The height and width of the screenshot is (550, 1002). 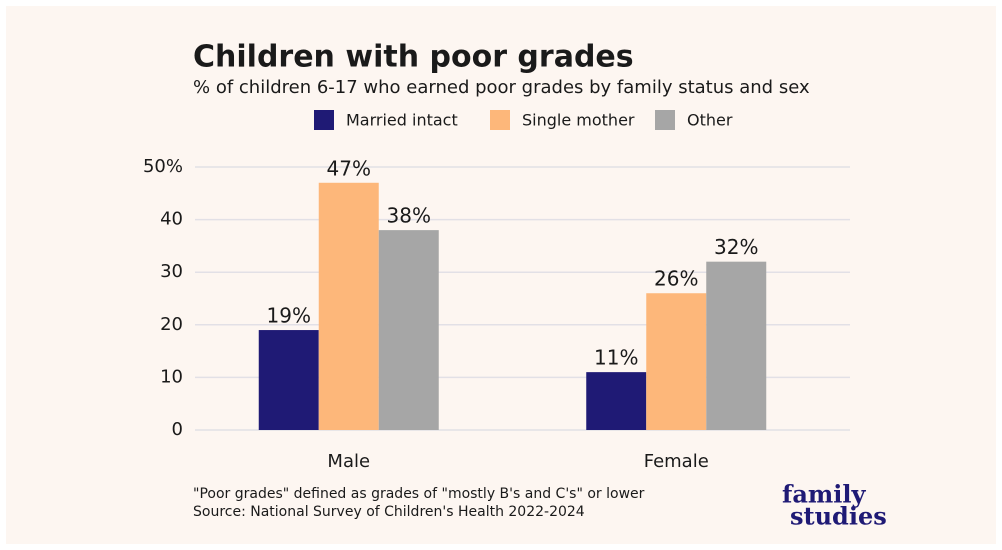 What do you see at coordinates (413, 57) in the screenshot?
I see `chart-title: Children with poor grades` at bounding box center [413, 57].